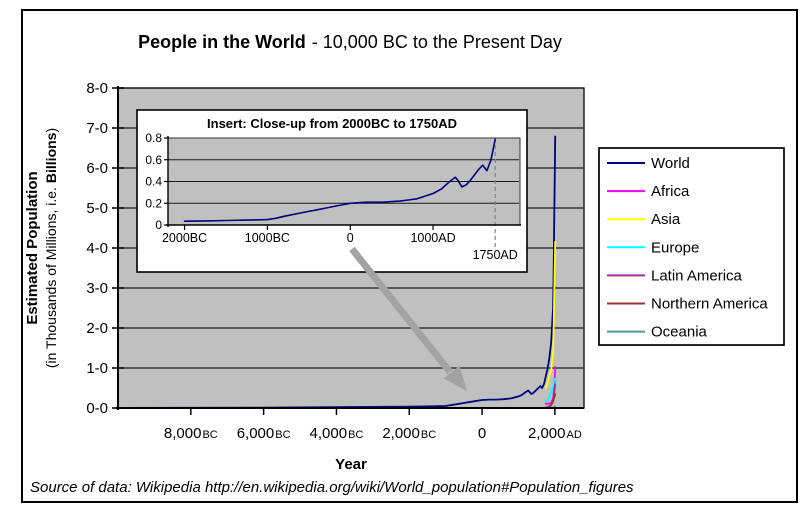  What do you see at coordinates (351, 464) in the screenshot?
I see `x-axis-title: Year` at bounding box center [351, 464].